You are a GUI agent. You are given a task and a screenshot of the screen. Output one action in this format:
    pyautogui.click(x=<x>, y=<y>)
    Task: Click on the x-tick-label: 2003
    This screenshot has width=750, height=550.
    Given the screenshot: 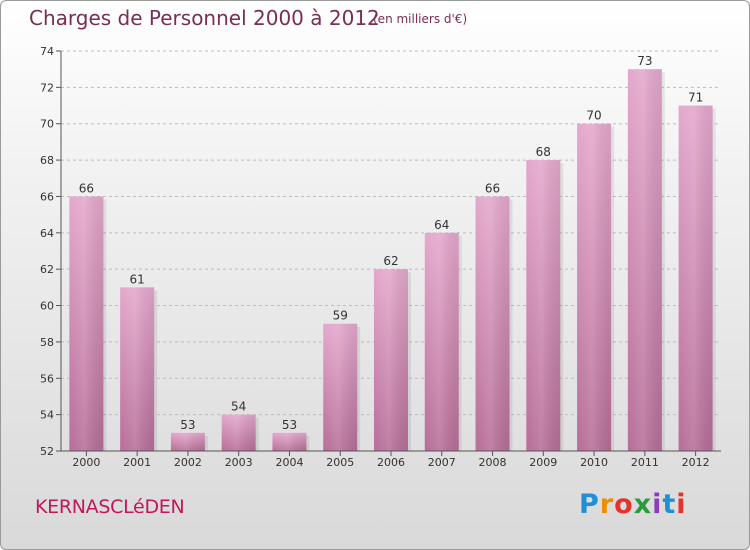 What is the action you would take?
    pyautogui.click(x=239, y=462)
    